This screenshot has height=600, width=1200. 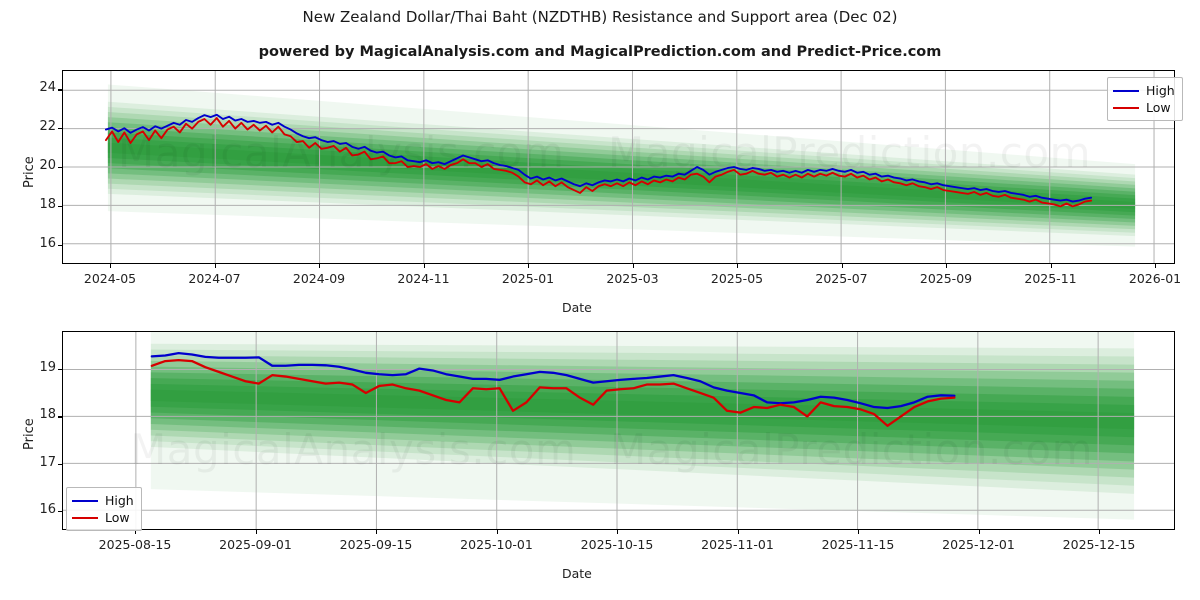 What do you see at coordinates (841, 278) in the screenshot?
I see `x-tick-label: 2025-07` at bounding box center [841, 278].